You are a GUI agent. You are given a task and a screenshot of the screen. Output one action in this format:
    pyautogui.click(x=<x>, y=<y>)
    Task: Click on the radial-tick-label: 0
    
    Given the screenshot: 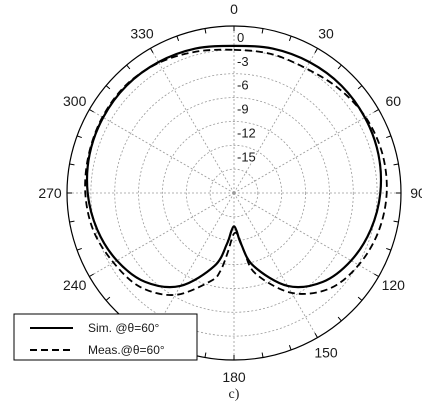 What is the action you would take?
    pyautogui.click(x=240, y=37)
    